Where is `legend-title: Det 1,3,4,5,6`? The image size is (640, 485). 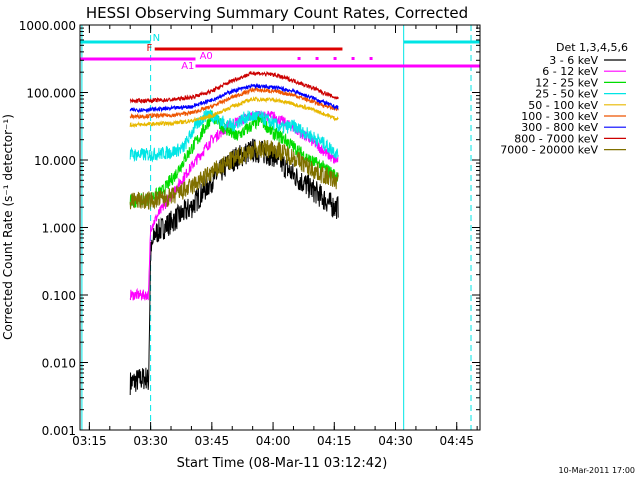 legend-title: Det 1,3,4,5,6 is located at coordinates (592, 47).